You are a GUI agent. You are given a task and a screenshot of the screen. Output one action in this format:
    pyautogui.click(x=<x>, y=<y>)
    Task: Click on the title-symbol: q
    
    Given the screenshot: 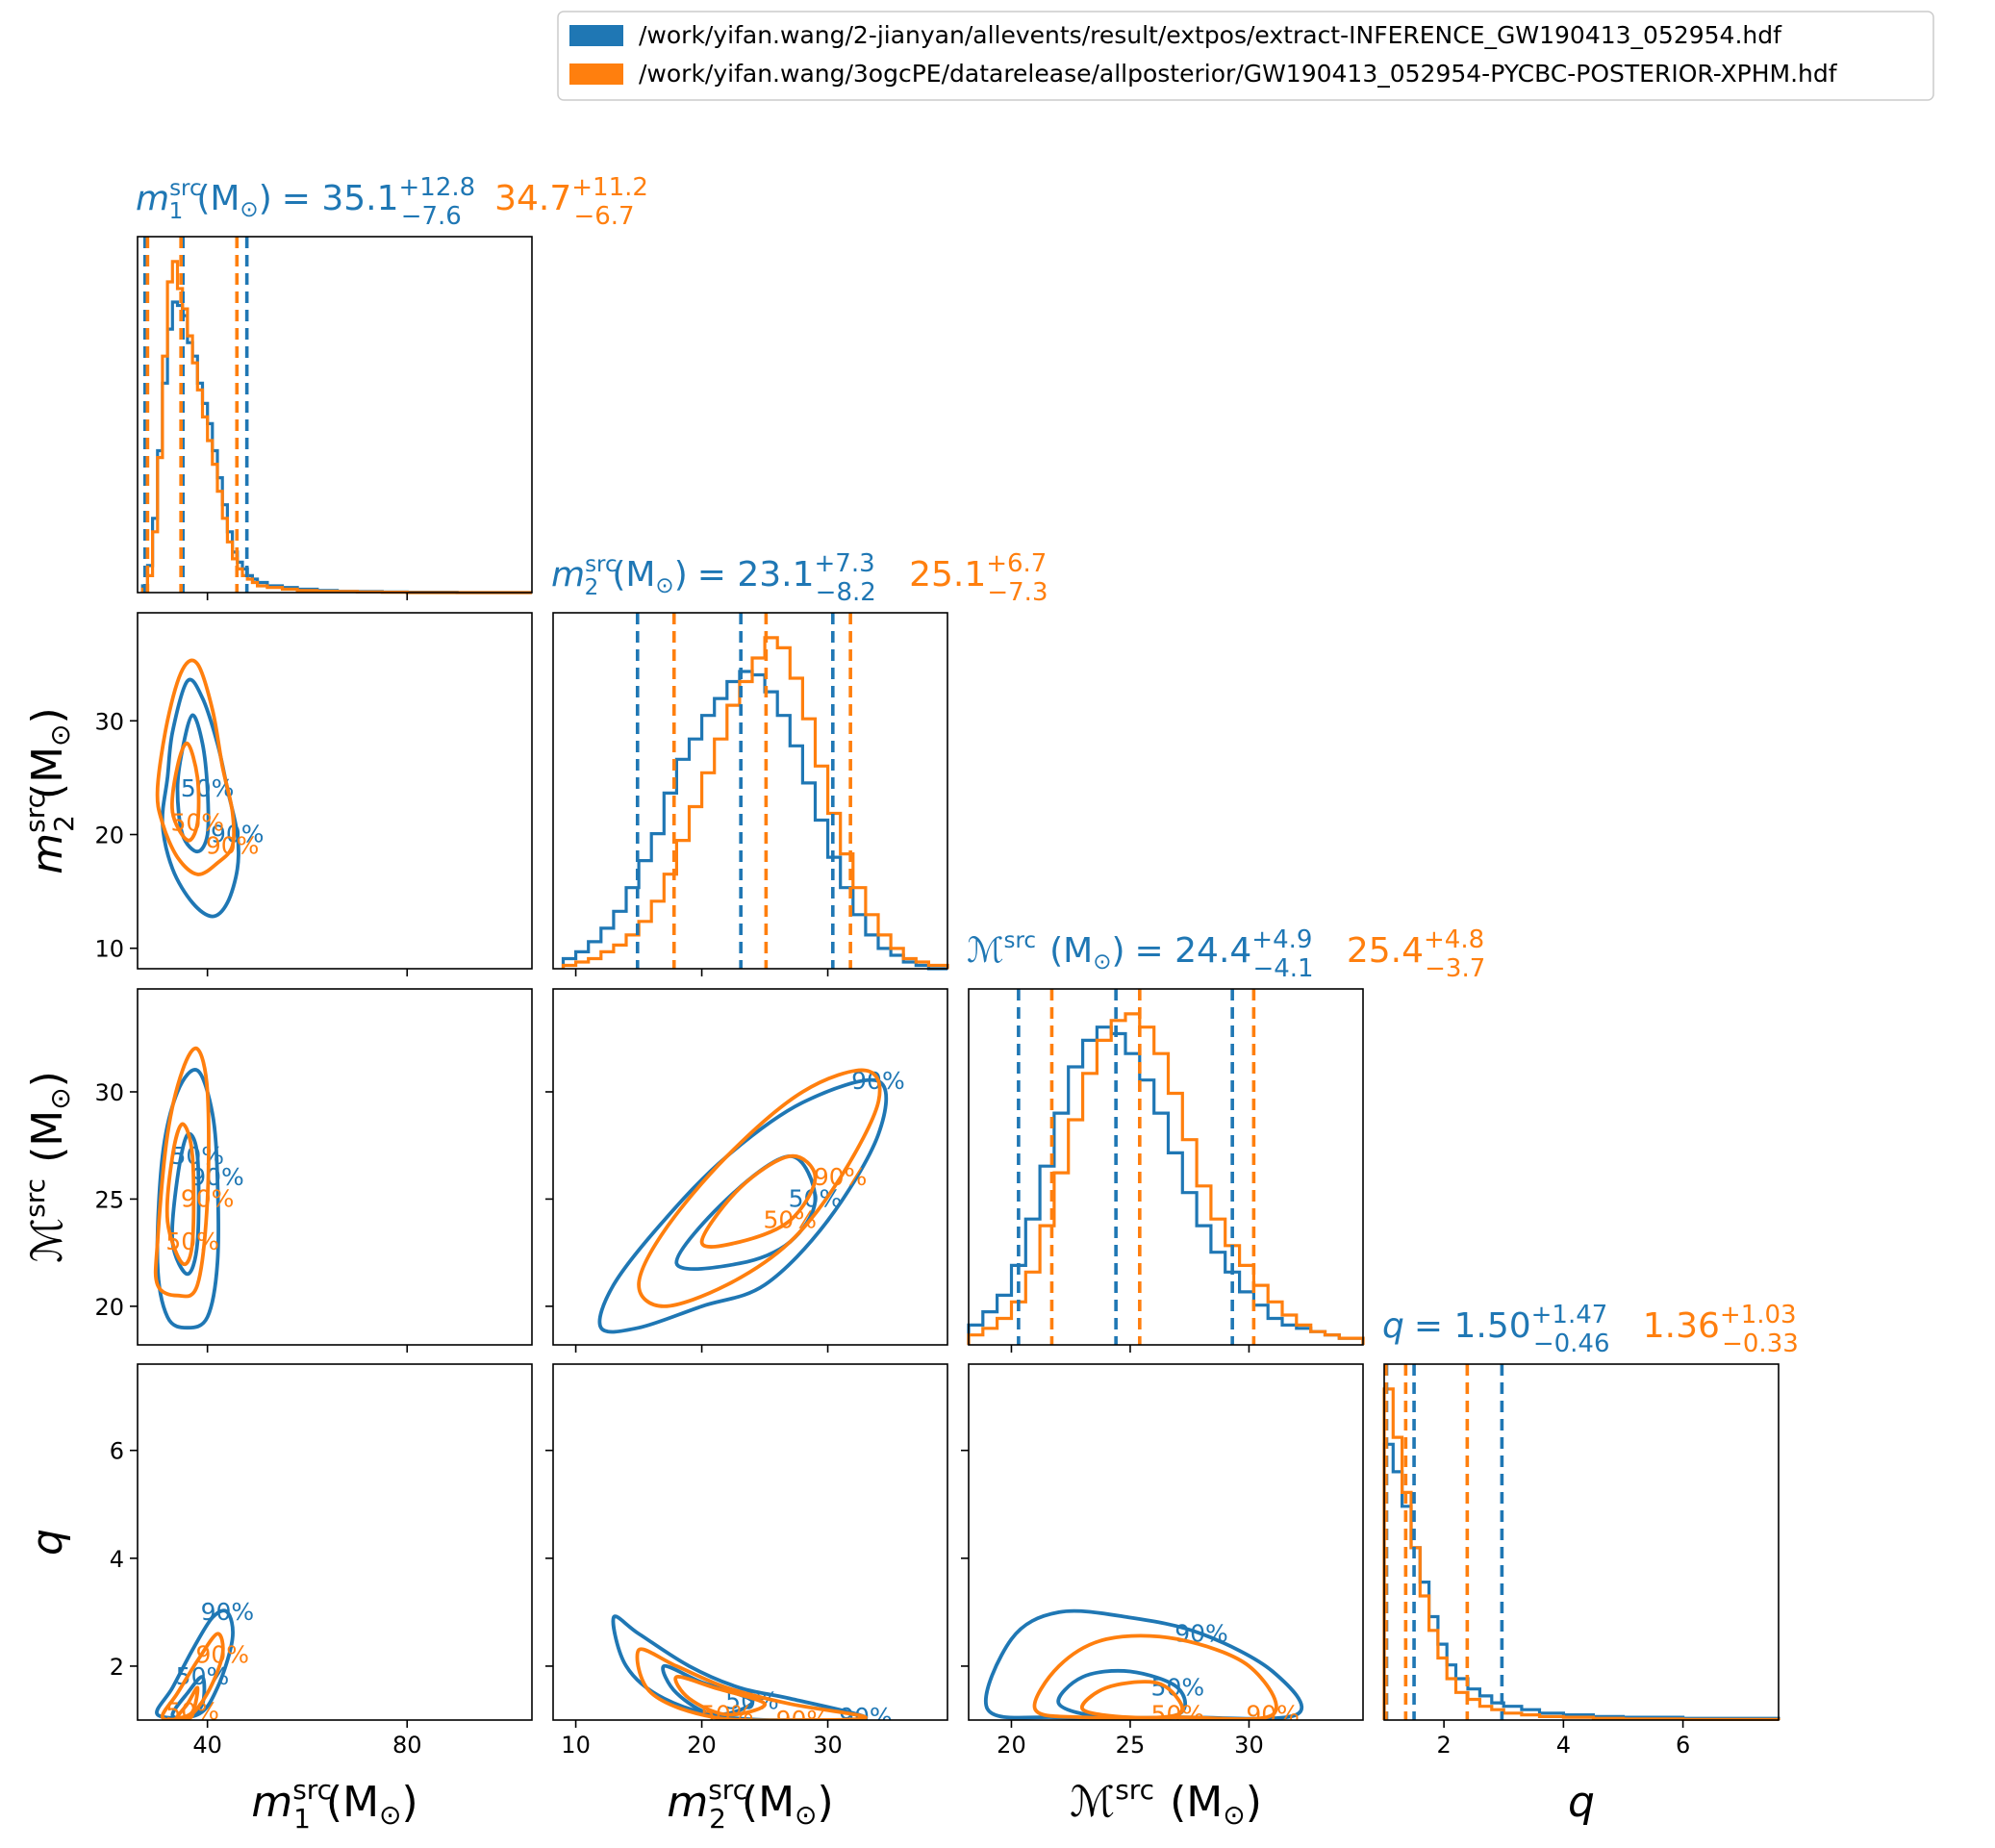 What is the action you would take?
    pyautogui.click(x=1393, y=1326)
    